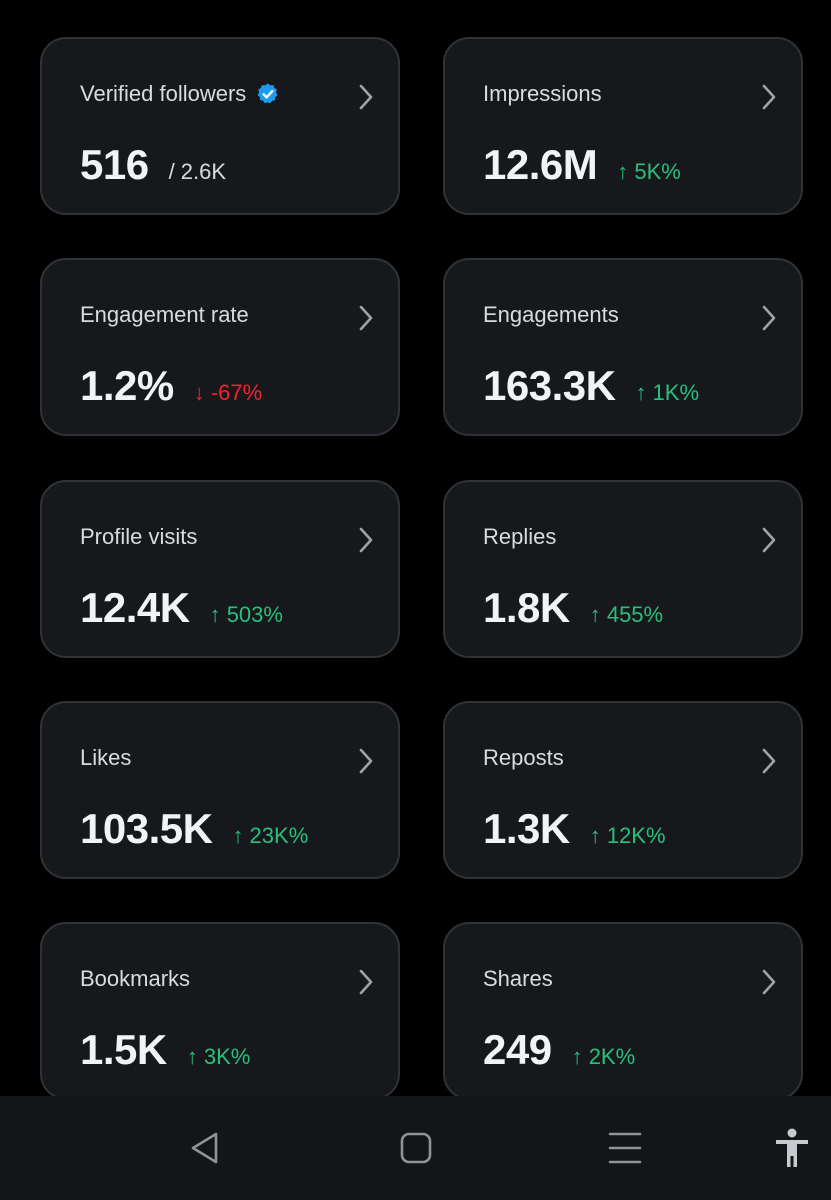 The height and width of the screenshot is (1200, 831). What do you see at coordinates (523, 757) in the screenshot?
I see `card-label: Reposts` at bounding box center [523, 757].